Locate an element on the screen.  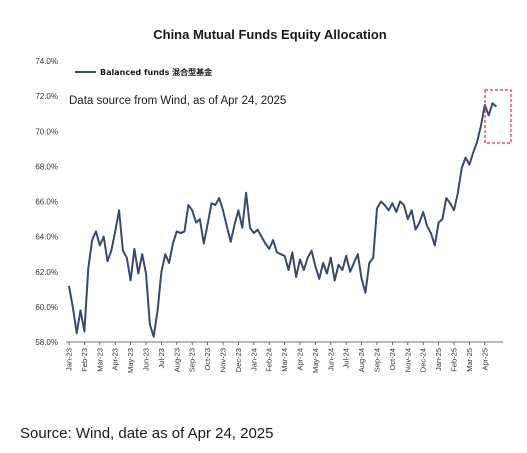
x-tick-label: Oct-24 is located at coordinates (392, 359).